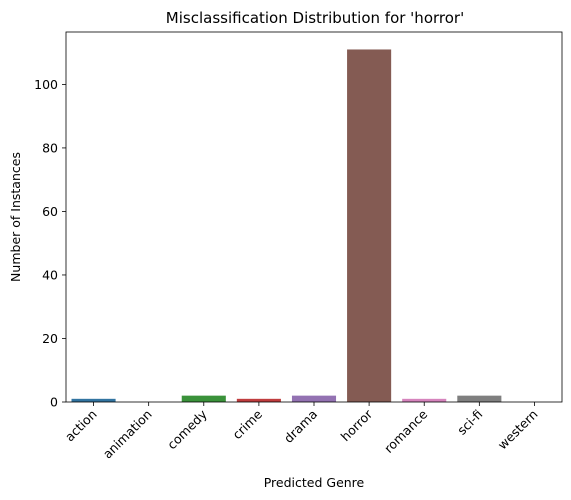 The image size is (571, 500). I want to click on x-tick-label-animation: animation, so click(127, 434).